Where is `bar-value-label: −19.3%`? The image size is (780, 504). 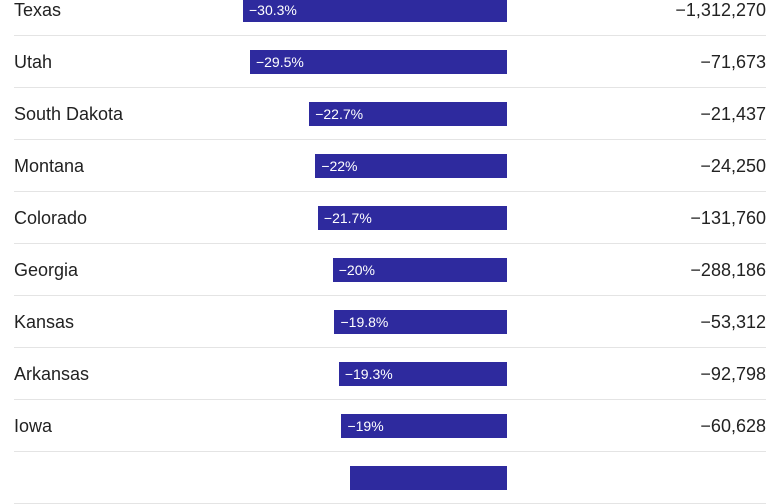
bar-value-label: −19.3% is located at coordinates (368, 374).